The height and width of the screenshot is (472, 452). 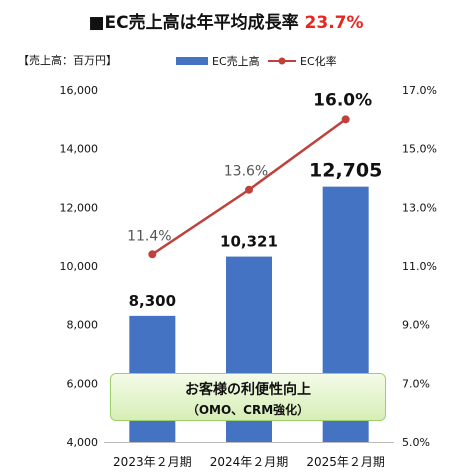 What do you see at coordinates (416, 383) in the screenshot?
I see `y-right-tick-label: 7.0%` at bounding box center [416, 383].